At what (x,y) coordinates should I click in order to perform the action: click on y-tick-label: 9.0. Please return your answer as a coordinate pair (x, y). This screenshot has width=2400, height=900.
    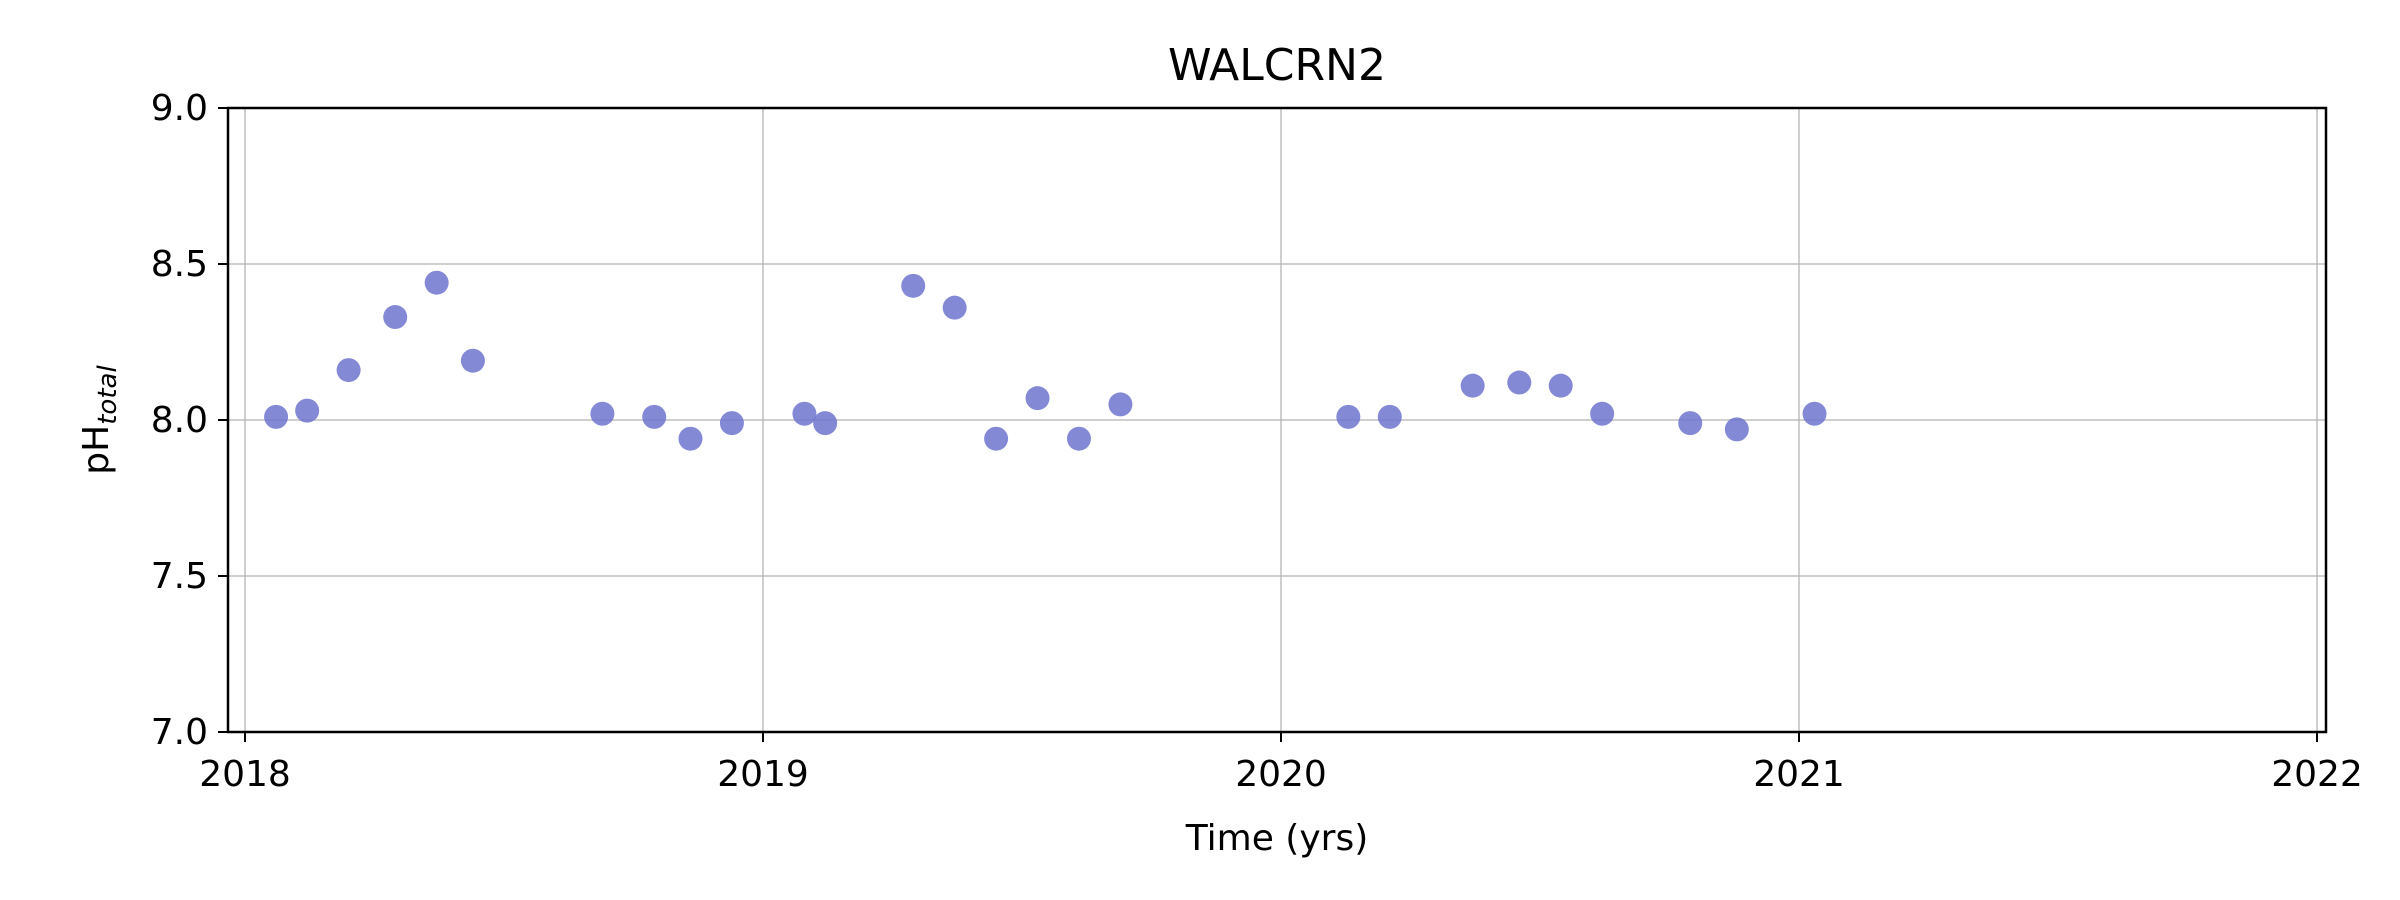
    Looking at the image, I should click on (179, 108).